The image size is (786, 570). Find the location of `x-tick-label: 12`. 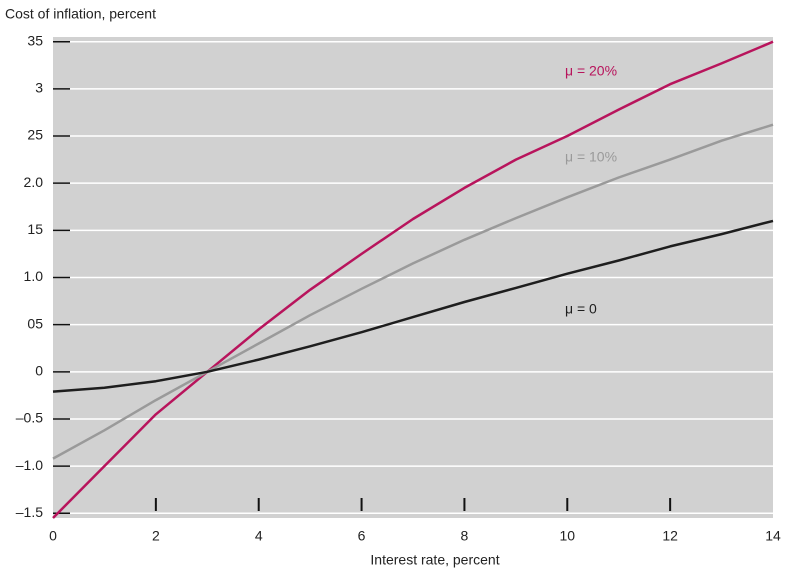

x-tick-label: 12 is located at coordinates (670, 536).